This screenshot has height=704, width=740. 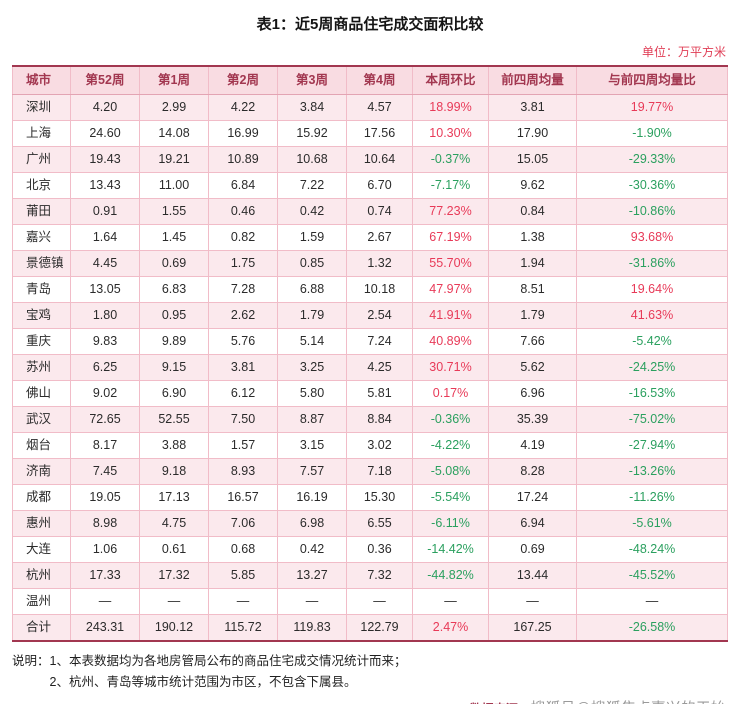 What do you see at coordinates (370, 289) in the screenshot?
I see `table-row: 青岛 13.05 6.83 7.28 6.88 10.18 47.97% 8.51 19.64%` at bounding box center [370, 289].